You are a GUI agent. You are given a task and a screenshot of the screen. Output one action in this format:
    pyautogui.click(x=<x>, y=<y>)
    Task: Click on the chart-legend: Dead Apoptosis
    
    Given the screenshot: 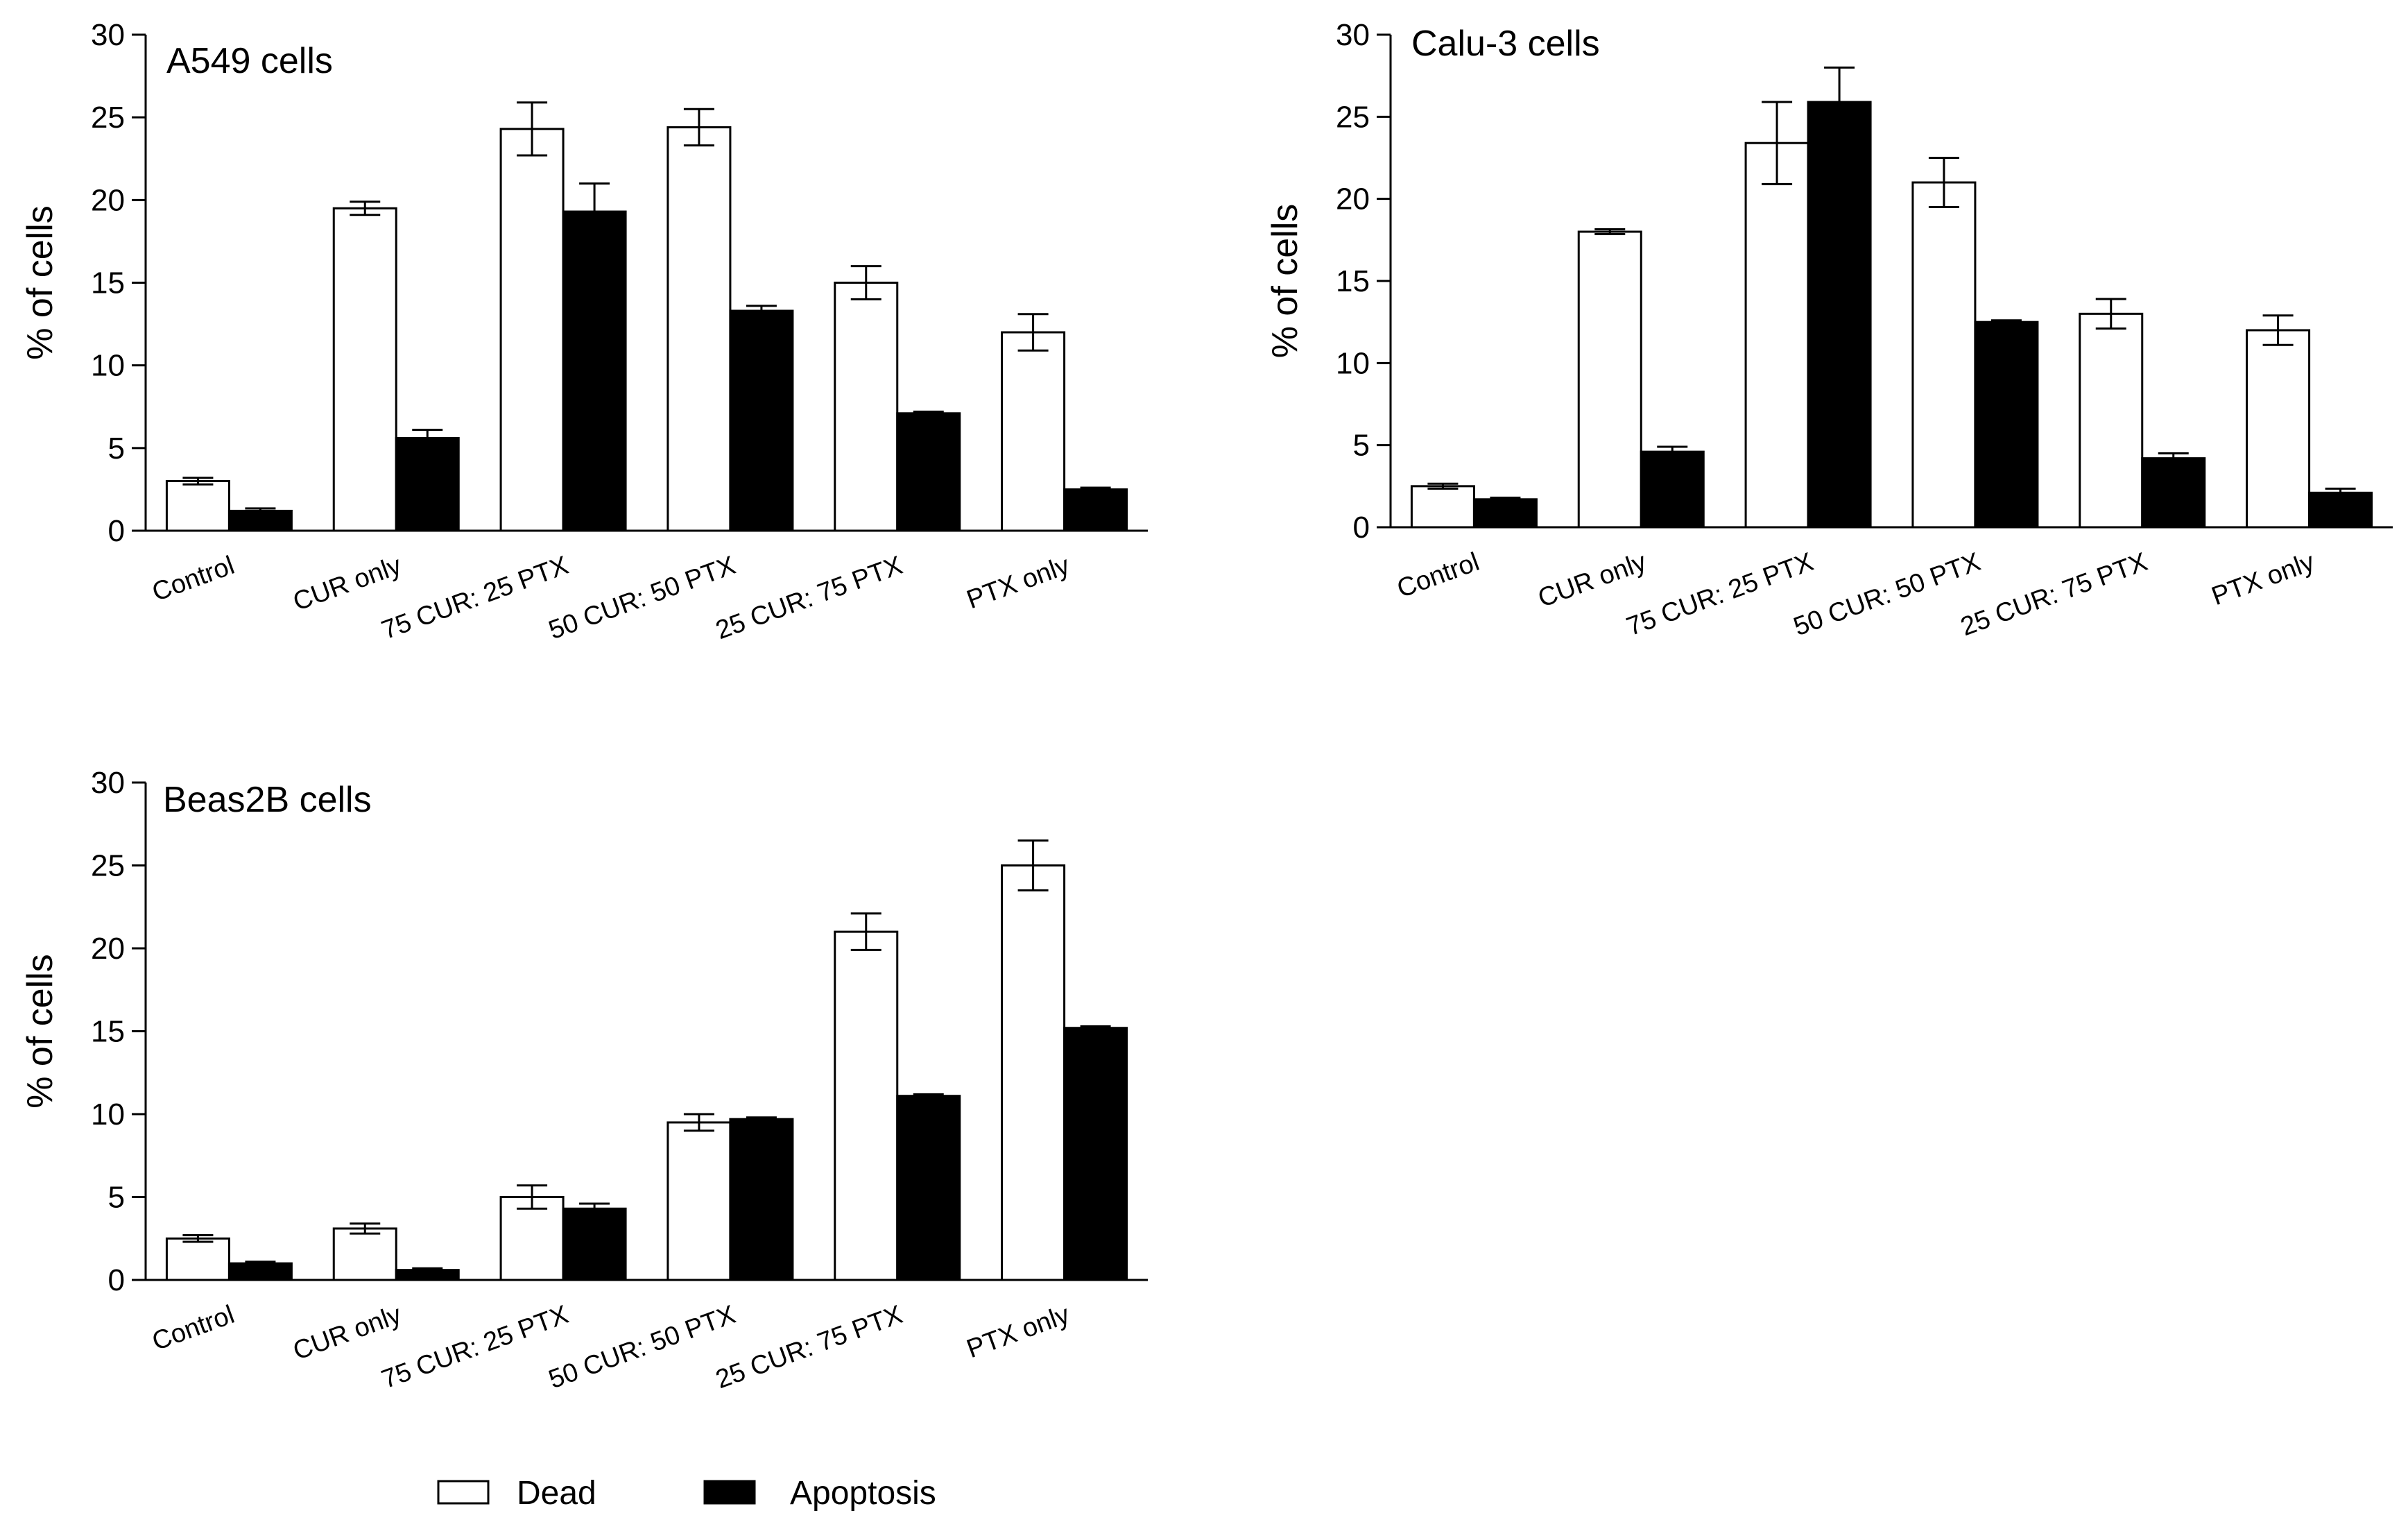 What is the action you would take?
    pyautogui.click(x=686, y=1494)
    